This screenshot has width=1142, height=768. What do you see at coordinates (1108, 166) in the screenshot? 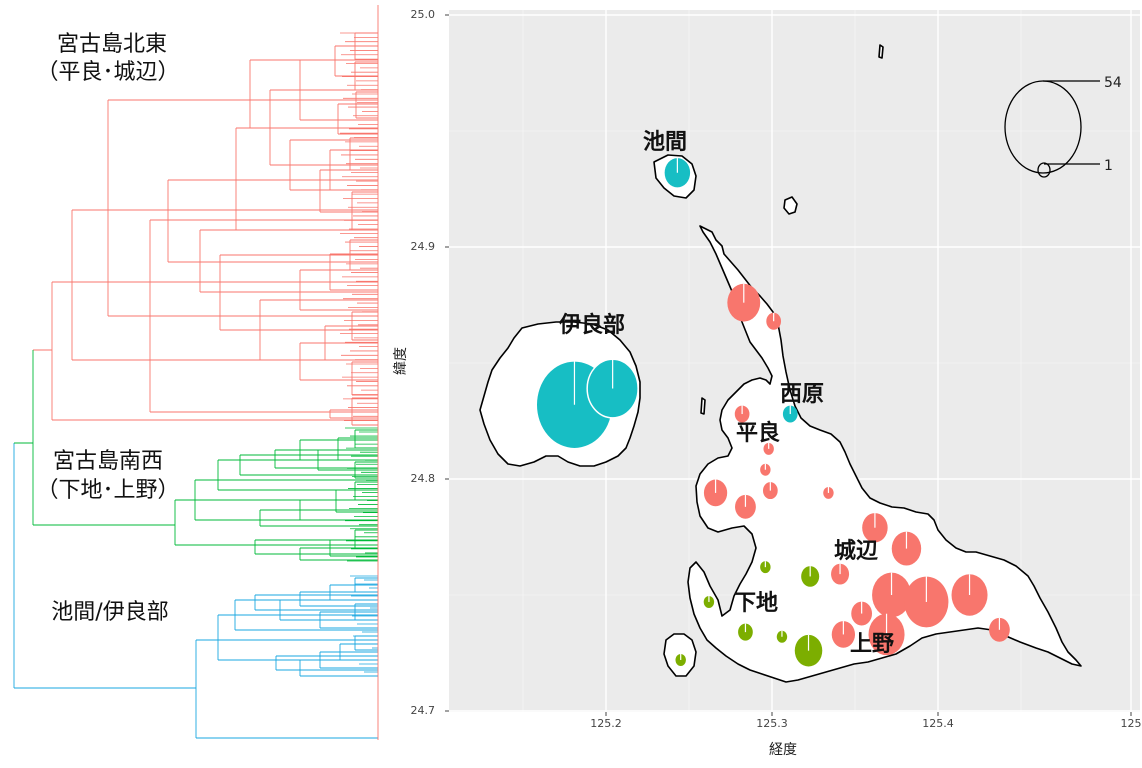
I see `size-legend-min-label: 1` at bounding box center [1108, 166].